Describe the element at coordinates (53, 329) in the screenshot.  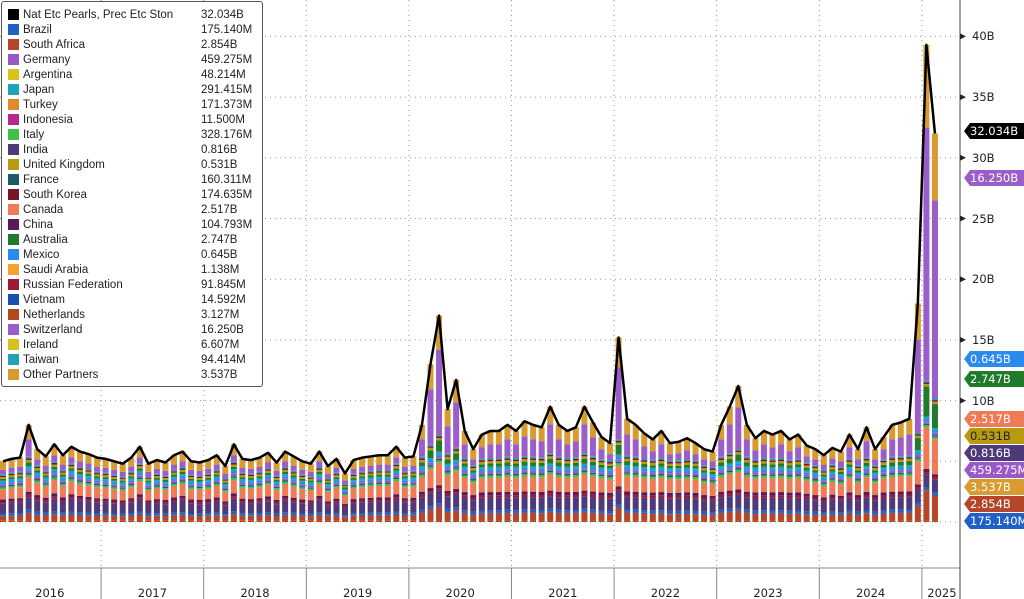
I see `legend-label: Switzerland` at that location.